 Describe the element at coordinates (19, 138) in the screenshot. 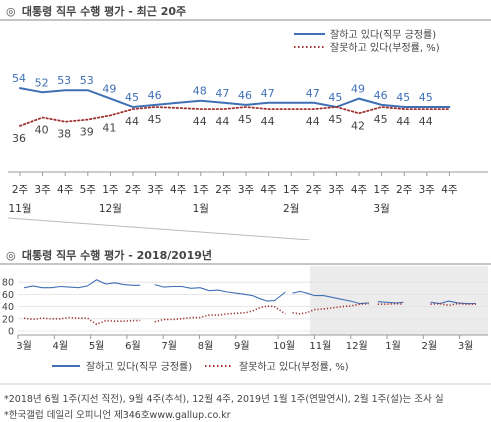

I see `data-label-negative: 36` at that location.